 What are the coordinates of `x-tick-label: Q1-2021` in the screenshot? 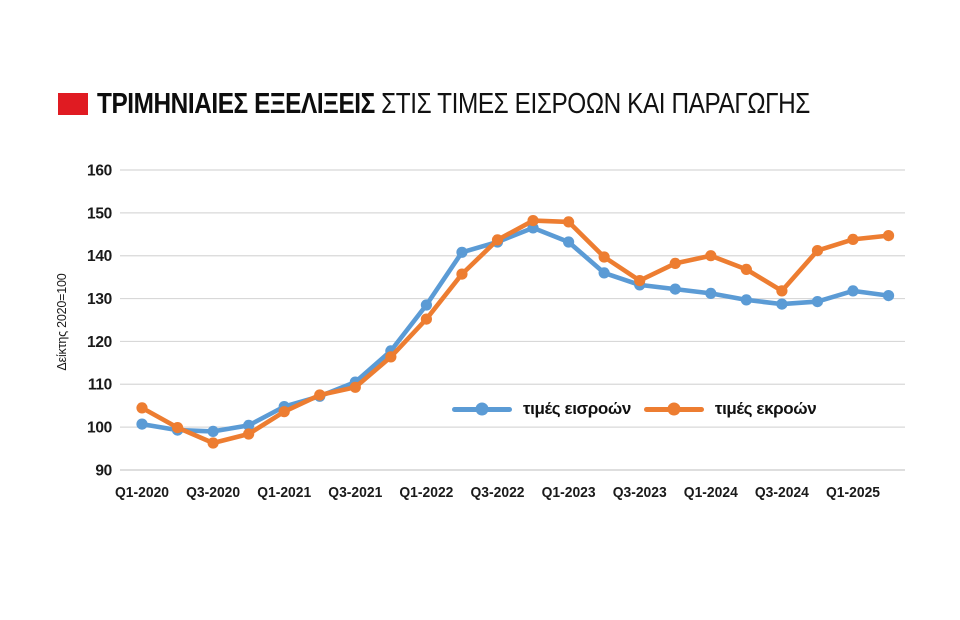 It's located at (284, 492).